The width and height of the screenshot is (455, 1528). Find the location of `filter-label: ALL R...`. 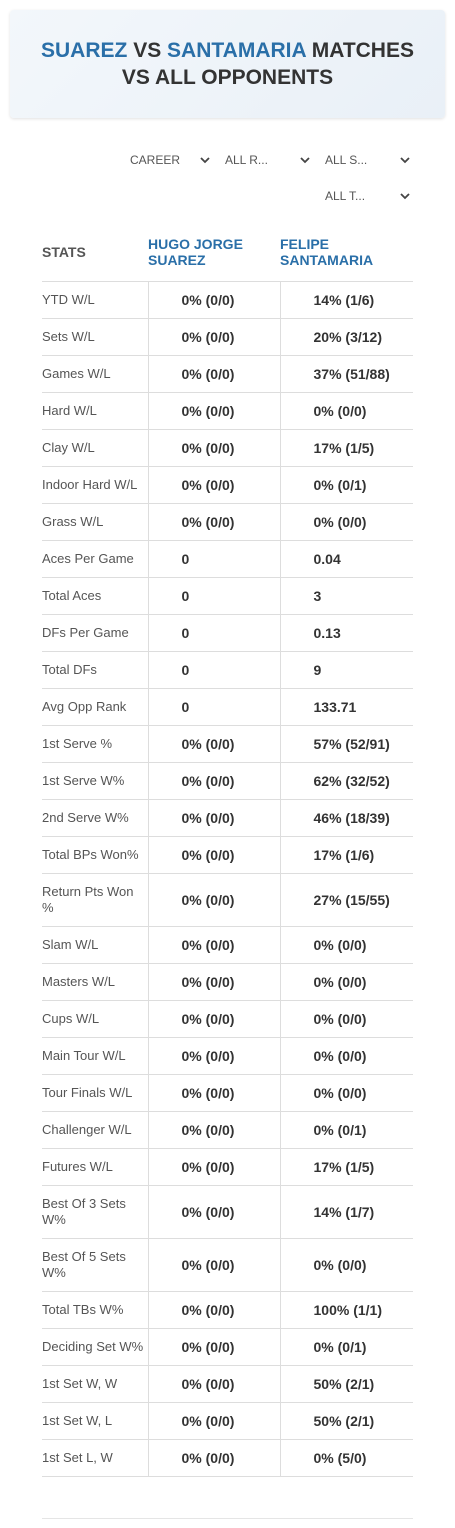

filter-label: ALL R... is located at coordinates (246, 160).